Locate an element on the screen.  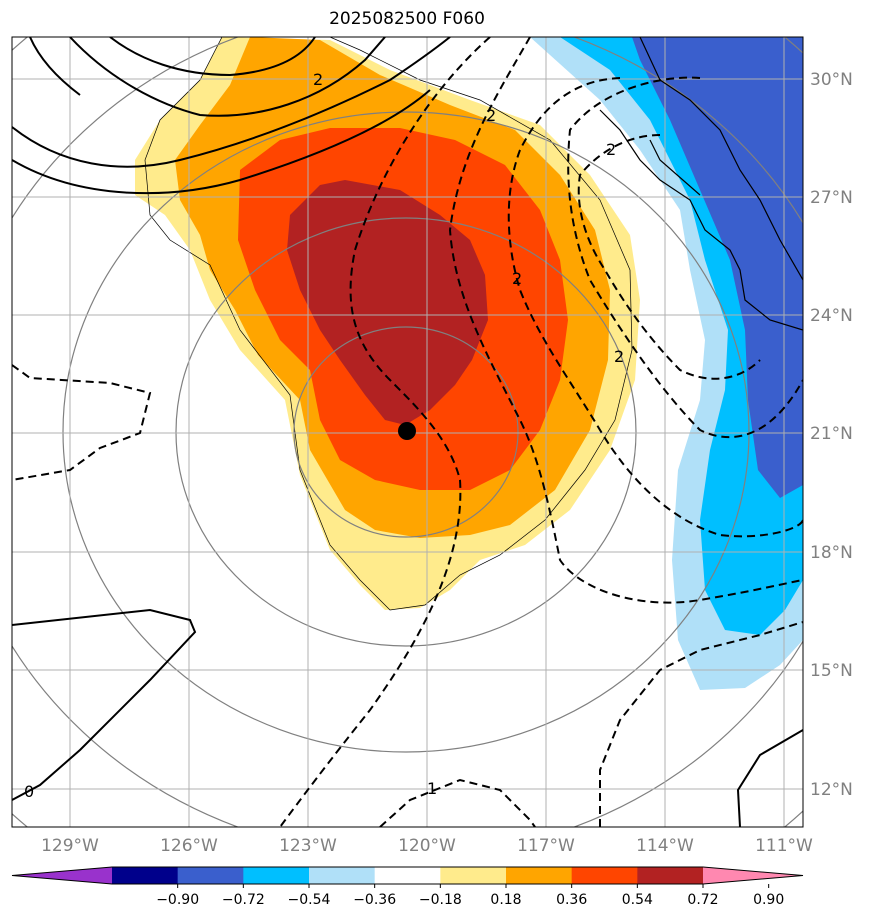
lat-tick-label: 18°N is located at coordinates (831, 553).